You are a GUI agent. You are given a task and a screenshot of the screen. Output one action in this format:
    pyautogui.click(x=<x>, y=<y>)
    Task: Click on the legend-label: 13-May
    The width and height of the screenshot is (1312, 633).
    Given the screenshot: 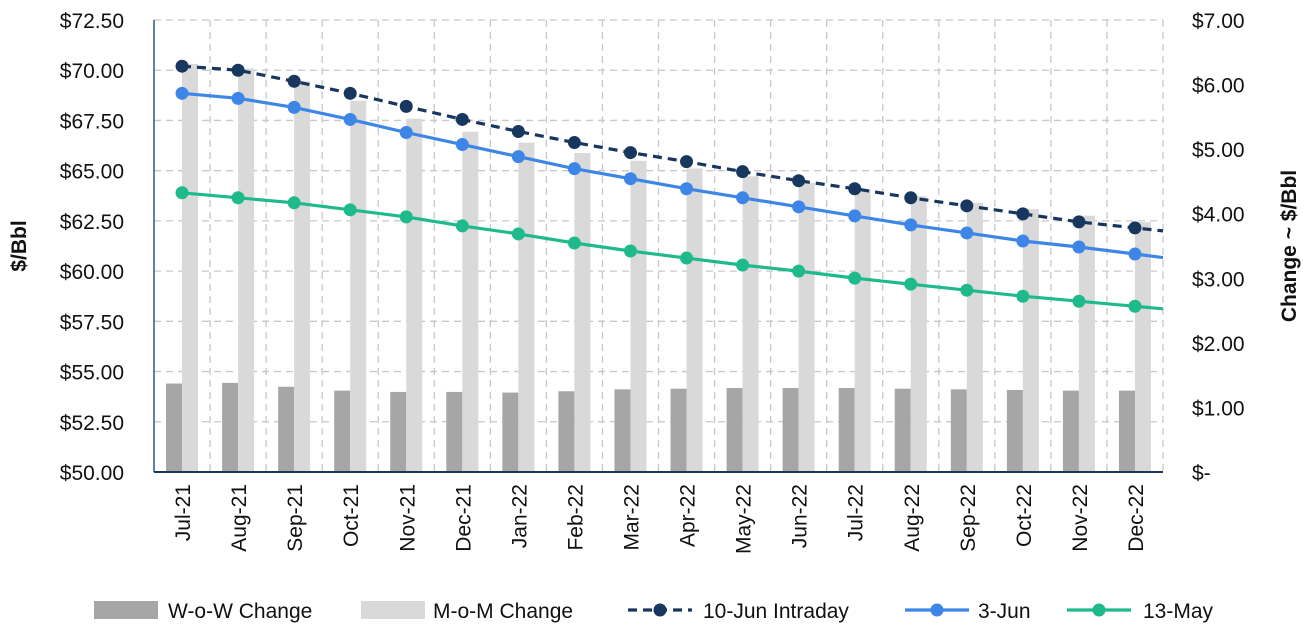 What is the action you would take?
    pyautogui.click(x=1178, y=611)
    